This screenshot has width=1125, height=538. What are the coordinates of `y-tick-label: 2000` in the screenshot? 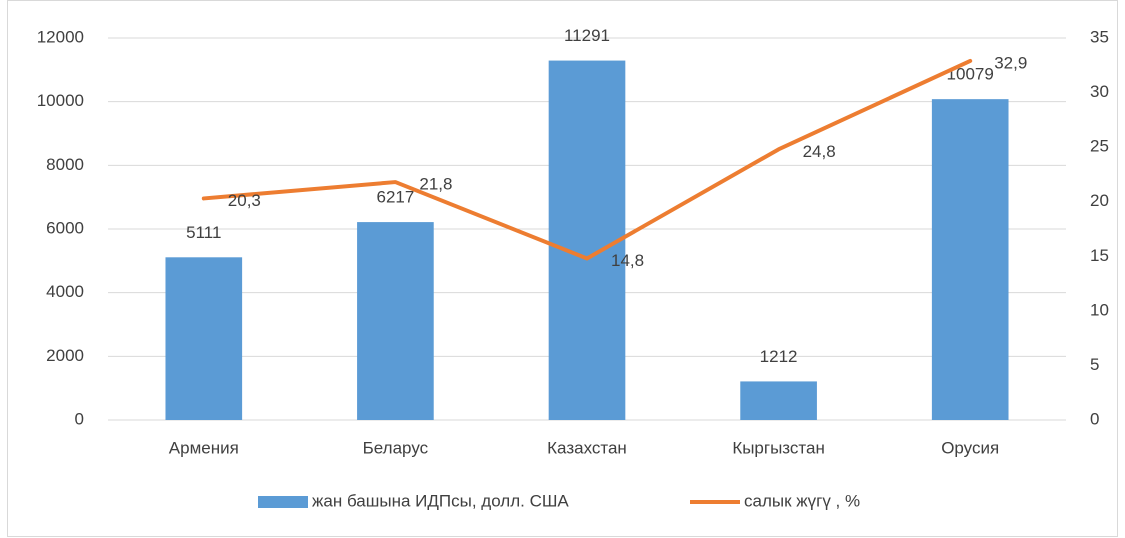 It's located at (65, 355).